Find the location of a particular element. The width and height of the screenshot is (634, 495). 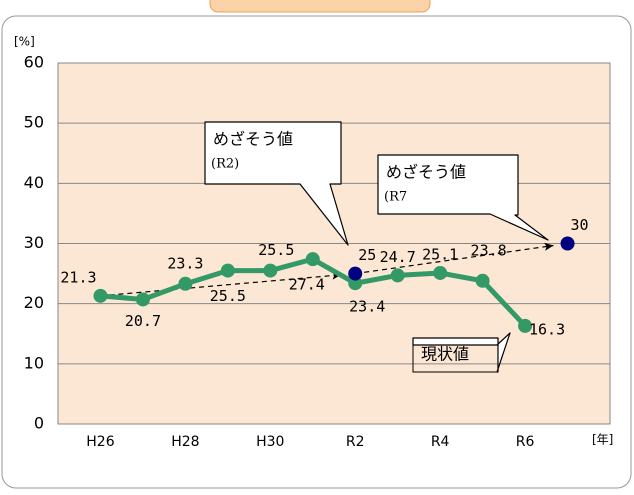

annotation-sub: (R7 is located at coordinates (395, 197).